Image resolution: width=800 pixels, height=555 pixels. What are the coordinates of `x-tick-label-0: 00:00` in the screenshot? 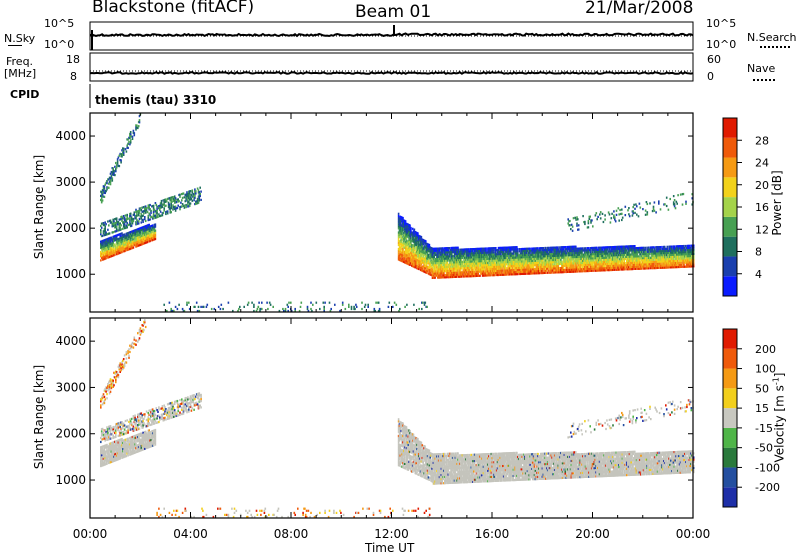 It's located at (90, 534).